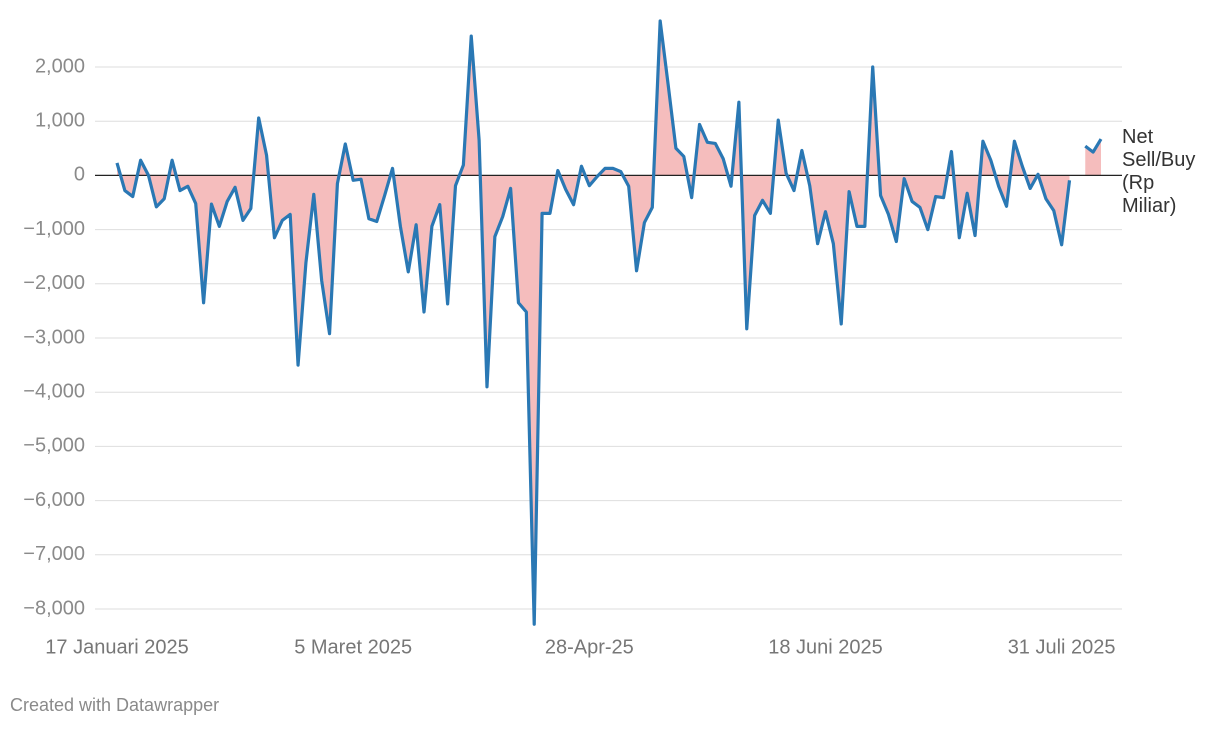  What do you see at coordinates (1062, 647) in the screenshot?
I see `x-tick-label: 31 Juli 2025` at bounding box center [1062, 647].